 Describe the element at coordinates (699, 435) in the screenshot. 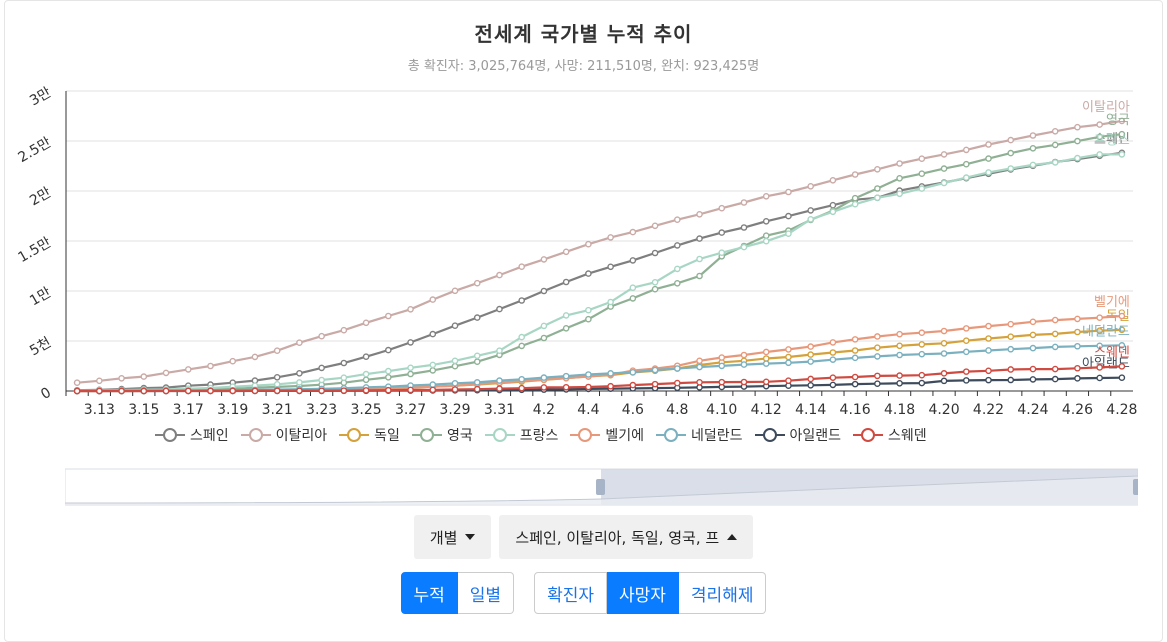

I see `legend-item: 네덜란드` at that location.